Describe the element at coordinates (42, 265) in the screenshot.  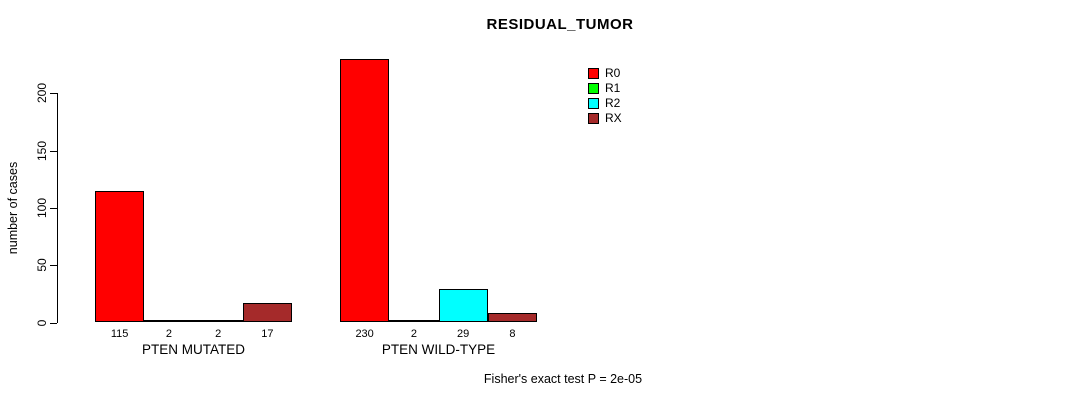
I see `y-tick-label: 50` at that location.